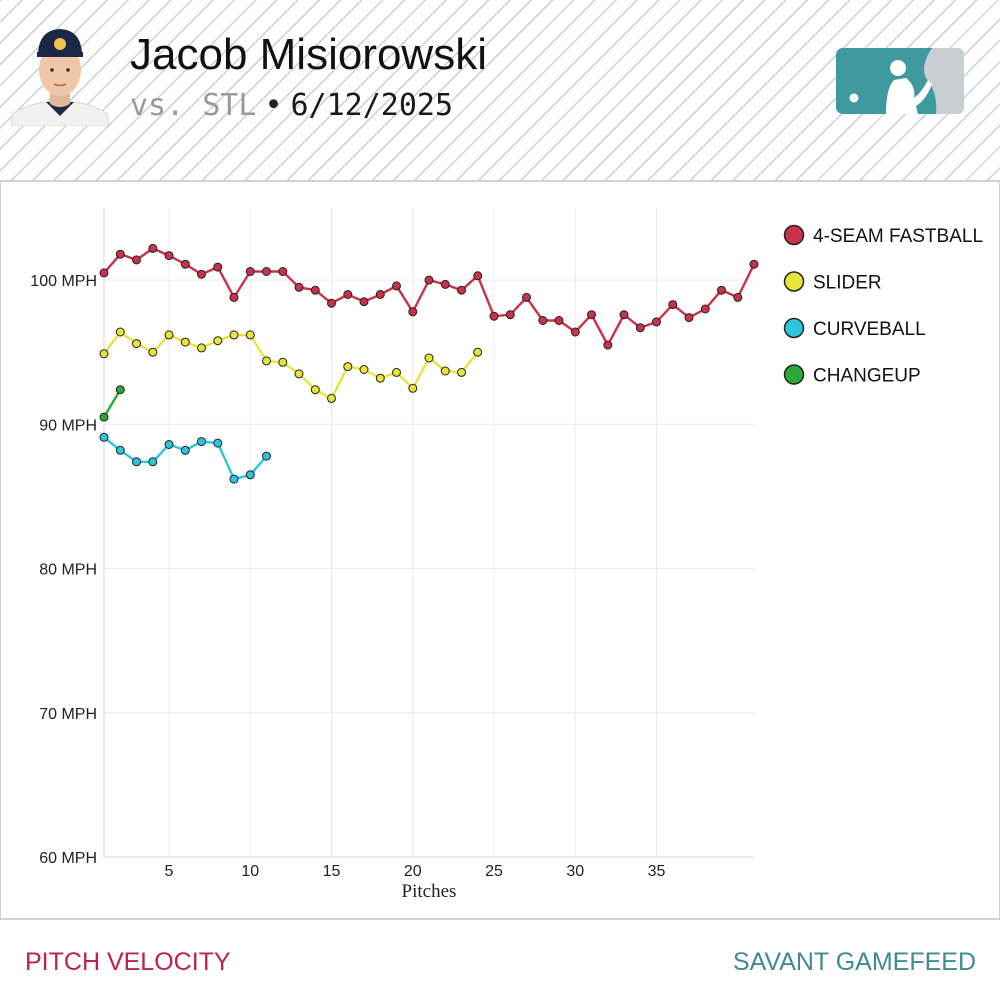 Image resolution: width=1000 pixels, height=1002 pixels. Describe the element at coordinates (68, 570) in the screenshot. I see `y-tick-label: 80 MPH` at that location.